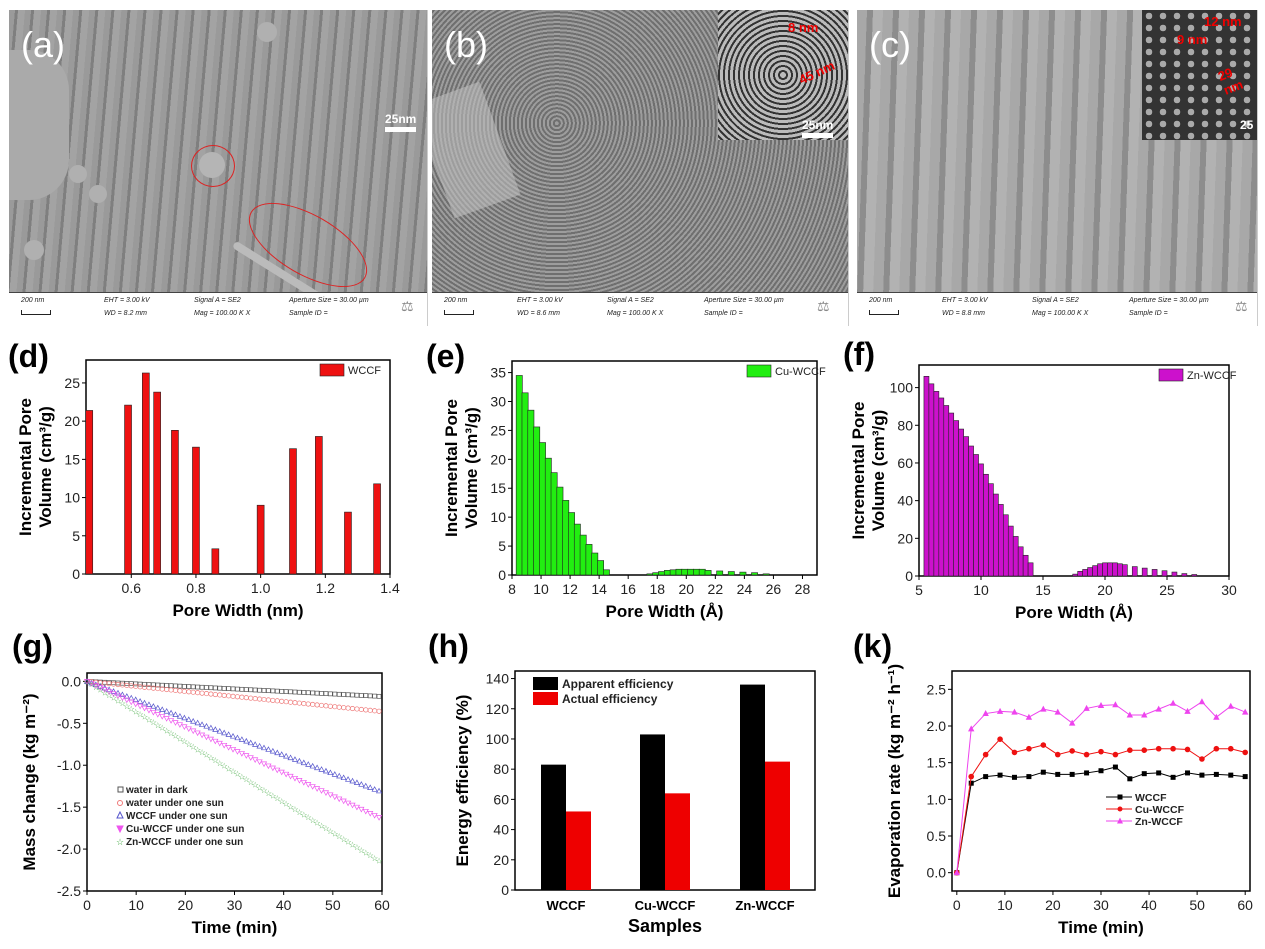 This screenshot has height=949, width=1265. What do you see at coordinates (890, 44) in the screenshot?
I see `panel-label-c: (c)` at bounding box center [890, 44].